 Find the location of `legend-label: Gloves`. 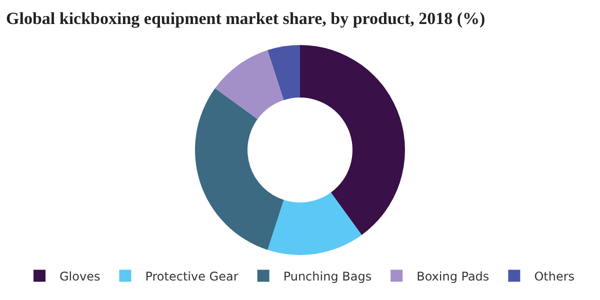

legend-label: Gloves is located at coordinates (80, 276).